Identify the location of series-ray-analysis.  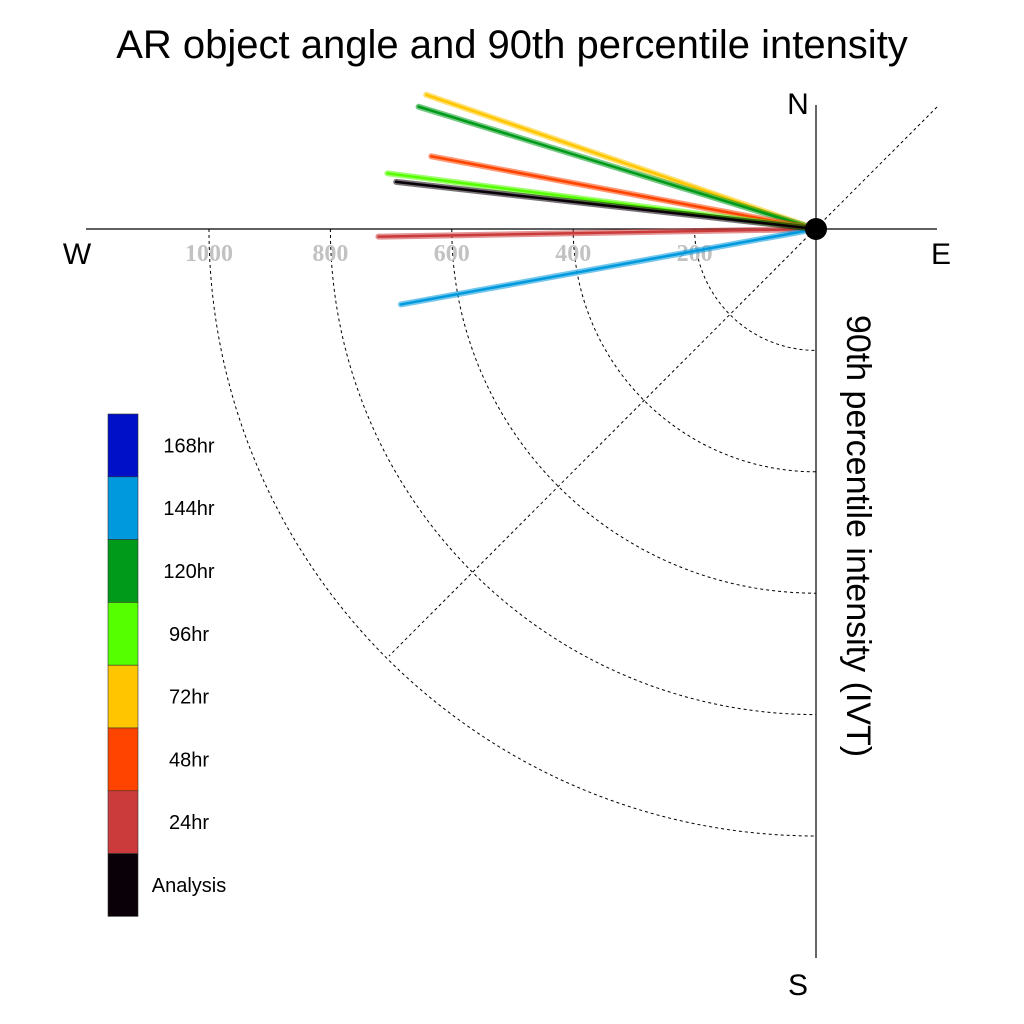
(606, 205).